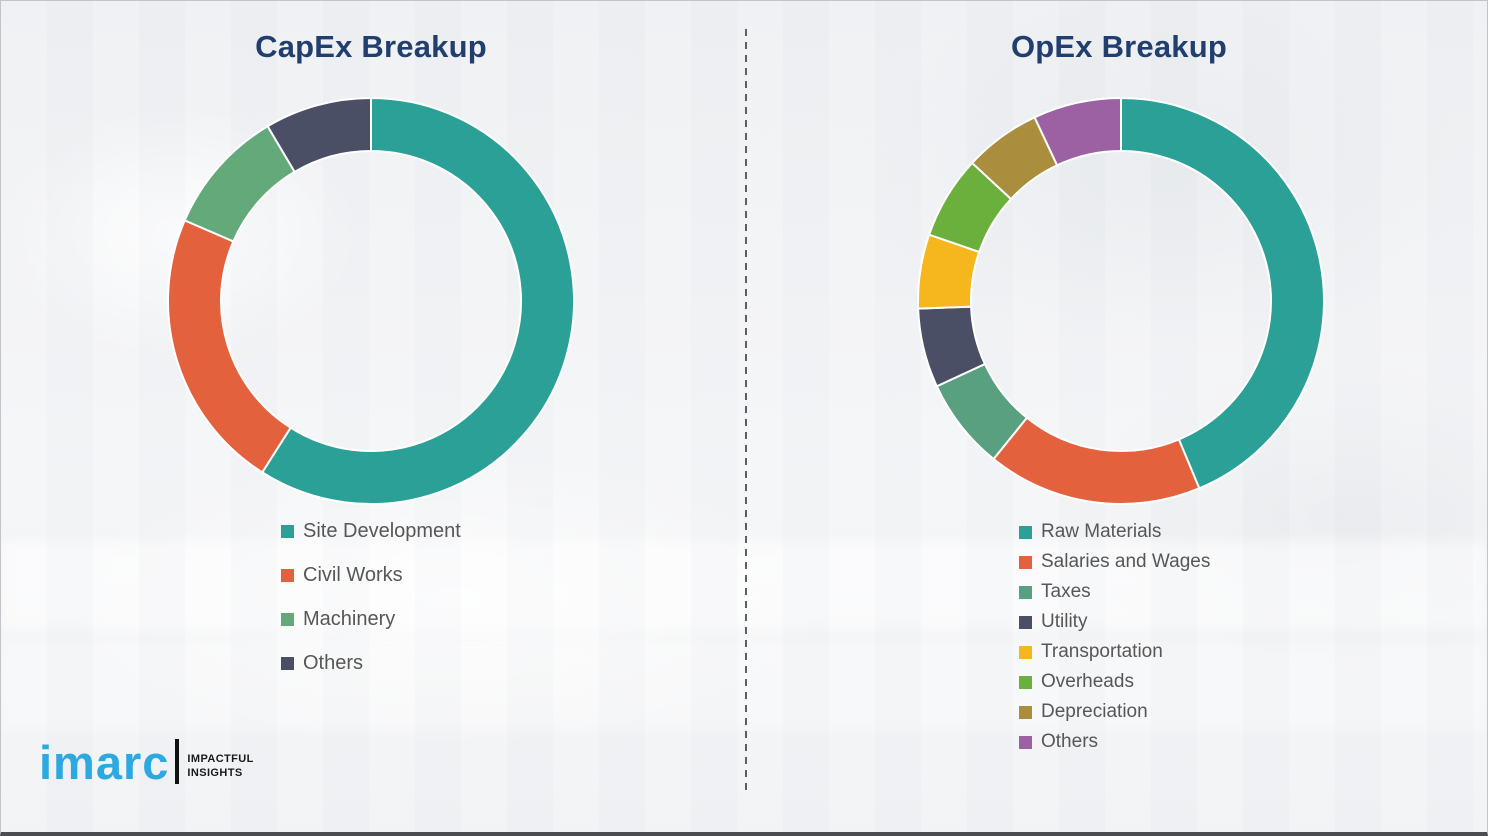 The width and height of the screenshot is (1488, 836). I want to click on donut-segment-site-development, so click(417, 300).